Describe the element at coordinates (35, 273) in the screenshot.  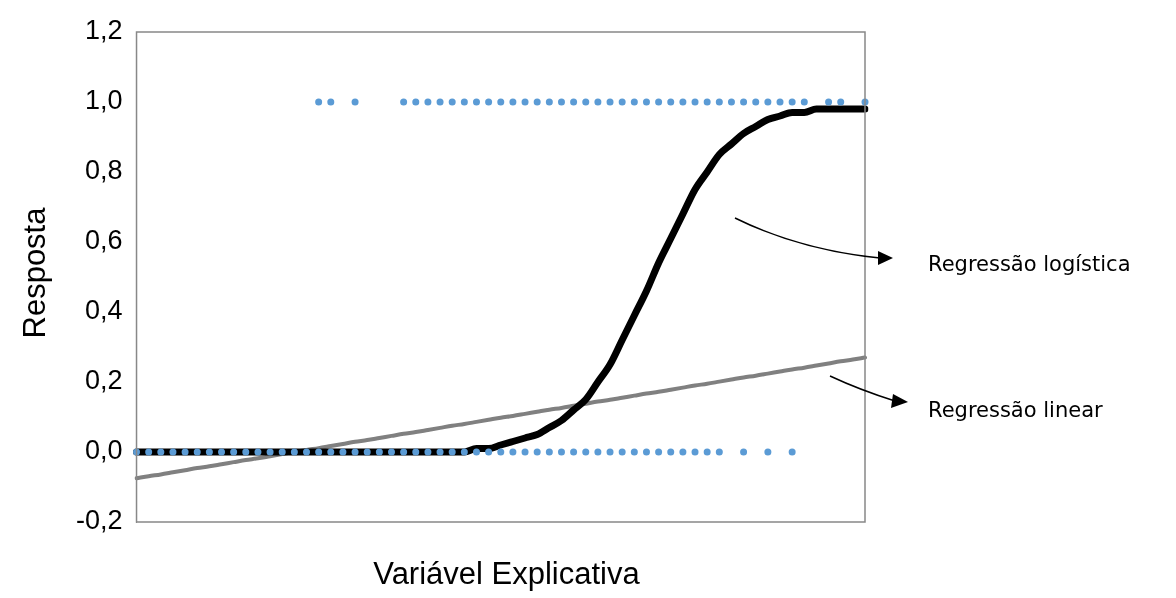
I see `y-axis-title: Resposta` at that location.